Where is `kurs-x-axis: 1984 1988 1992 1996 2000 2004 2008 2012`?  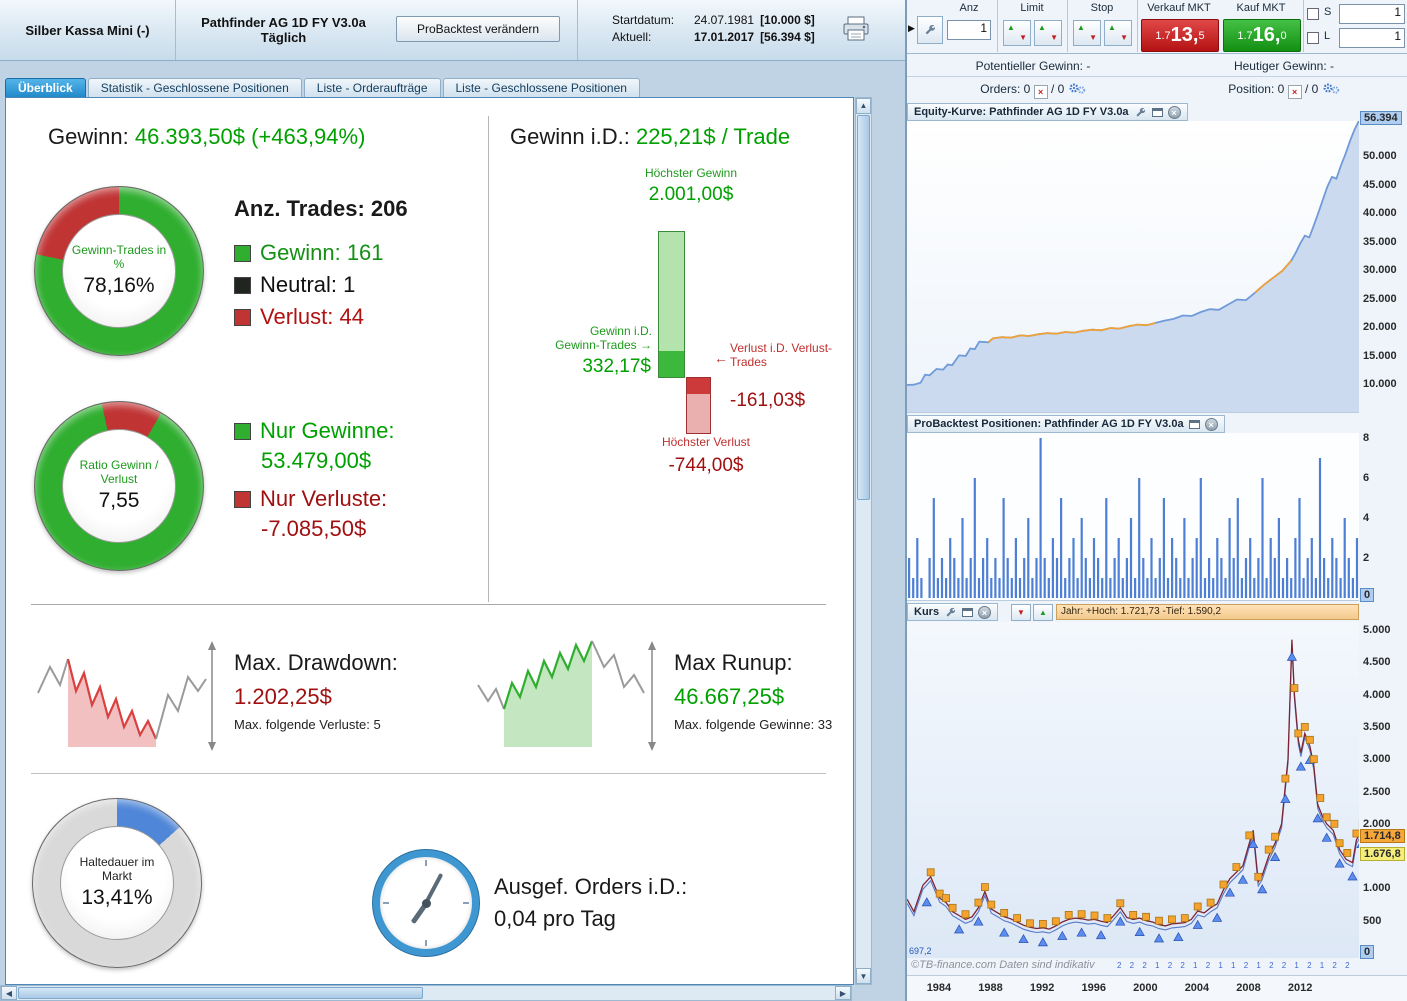 kurs-x-axis: 1984 1988 1992 1996 2000 2004 2008 2012 is located at coordinates (1157, 988).